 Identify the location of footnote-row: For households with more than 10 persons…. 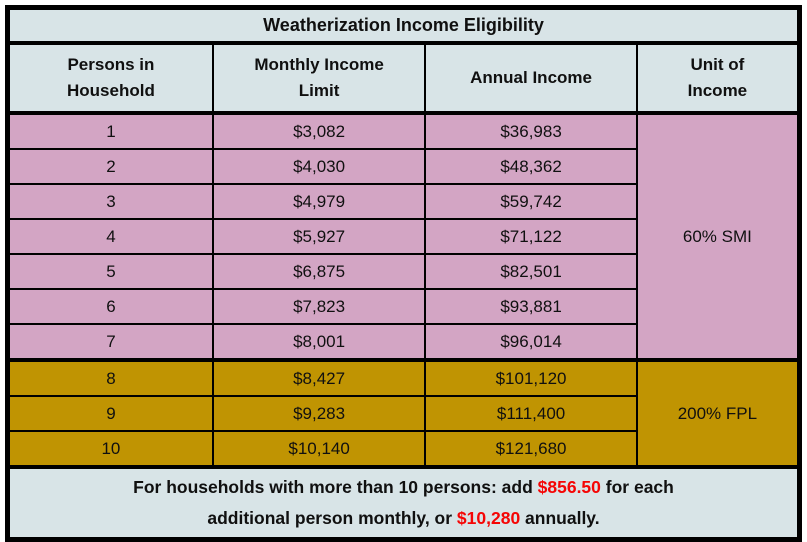
(403, 503).